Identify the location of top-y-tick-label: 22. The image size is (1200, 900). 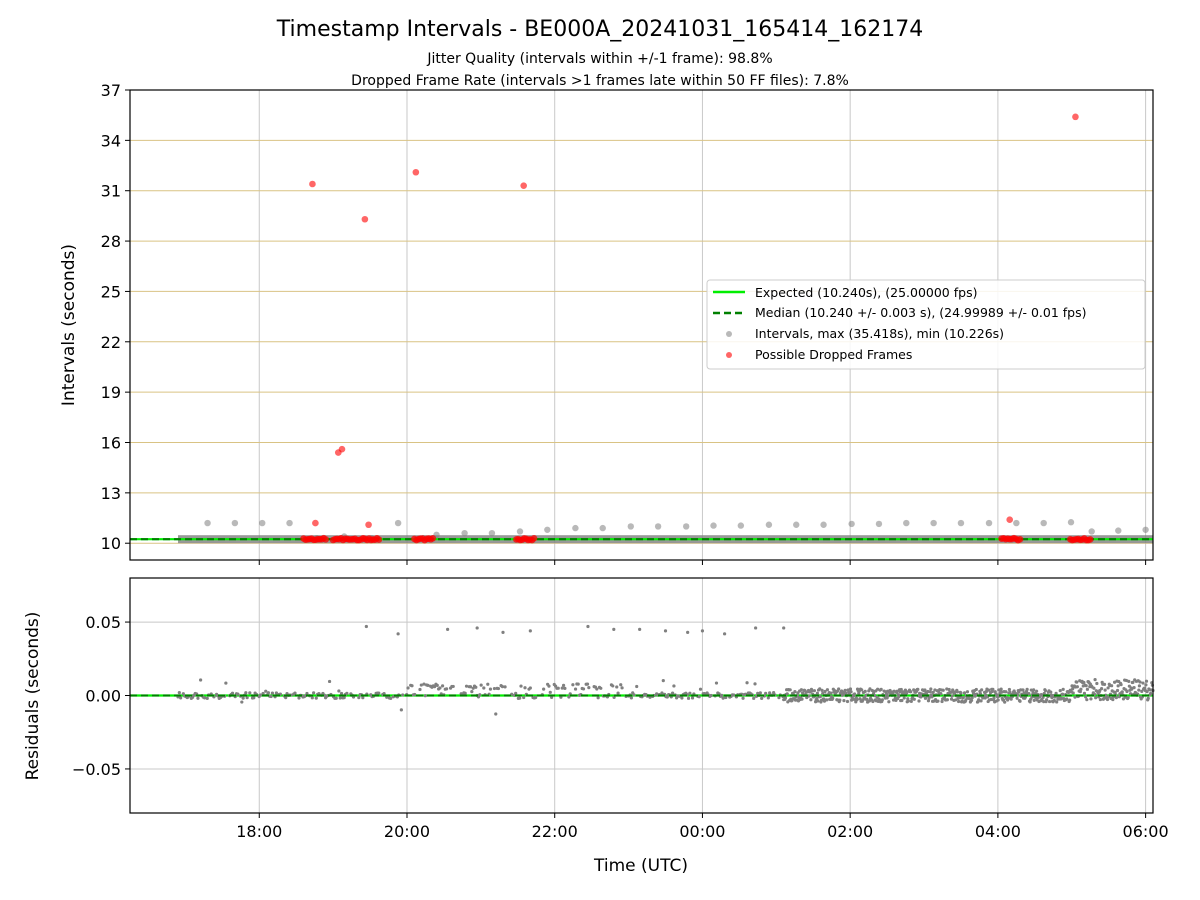
(111, 342).